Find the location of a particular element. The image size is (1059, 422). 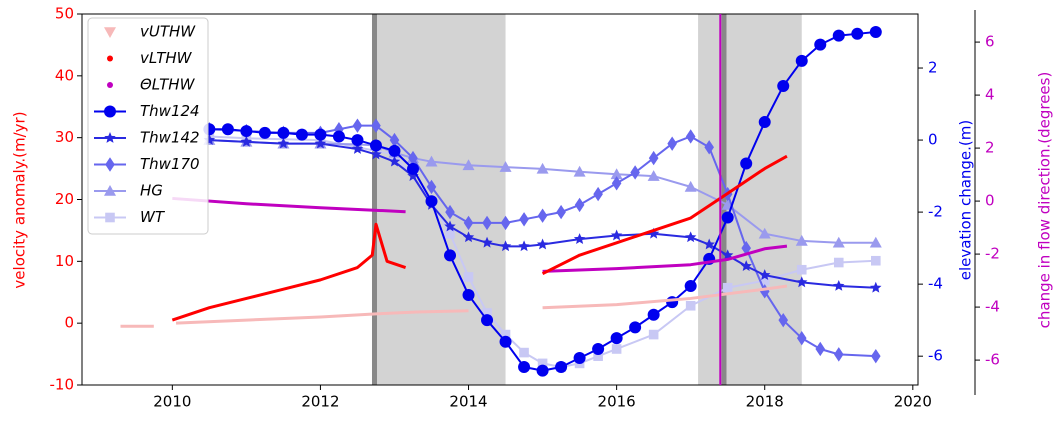

legend-label: Thw170 is located at coordinates (170, 164).